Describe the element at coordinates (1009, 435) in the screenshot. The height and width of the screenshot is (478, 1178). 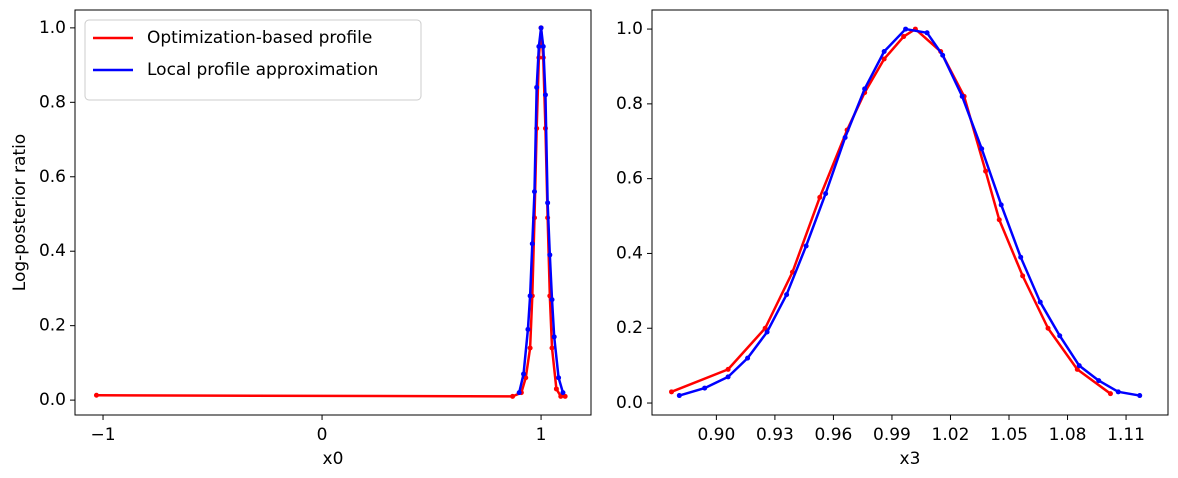
I see `x-tick-label: 1.05` at that location.